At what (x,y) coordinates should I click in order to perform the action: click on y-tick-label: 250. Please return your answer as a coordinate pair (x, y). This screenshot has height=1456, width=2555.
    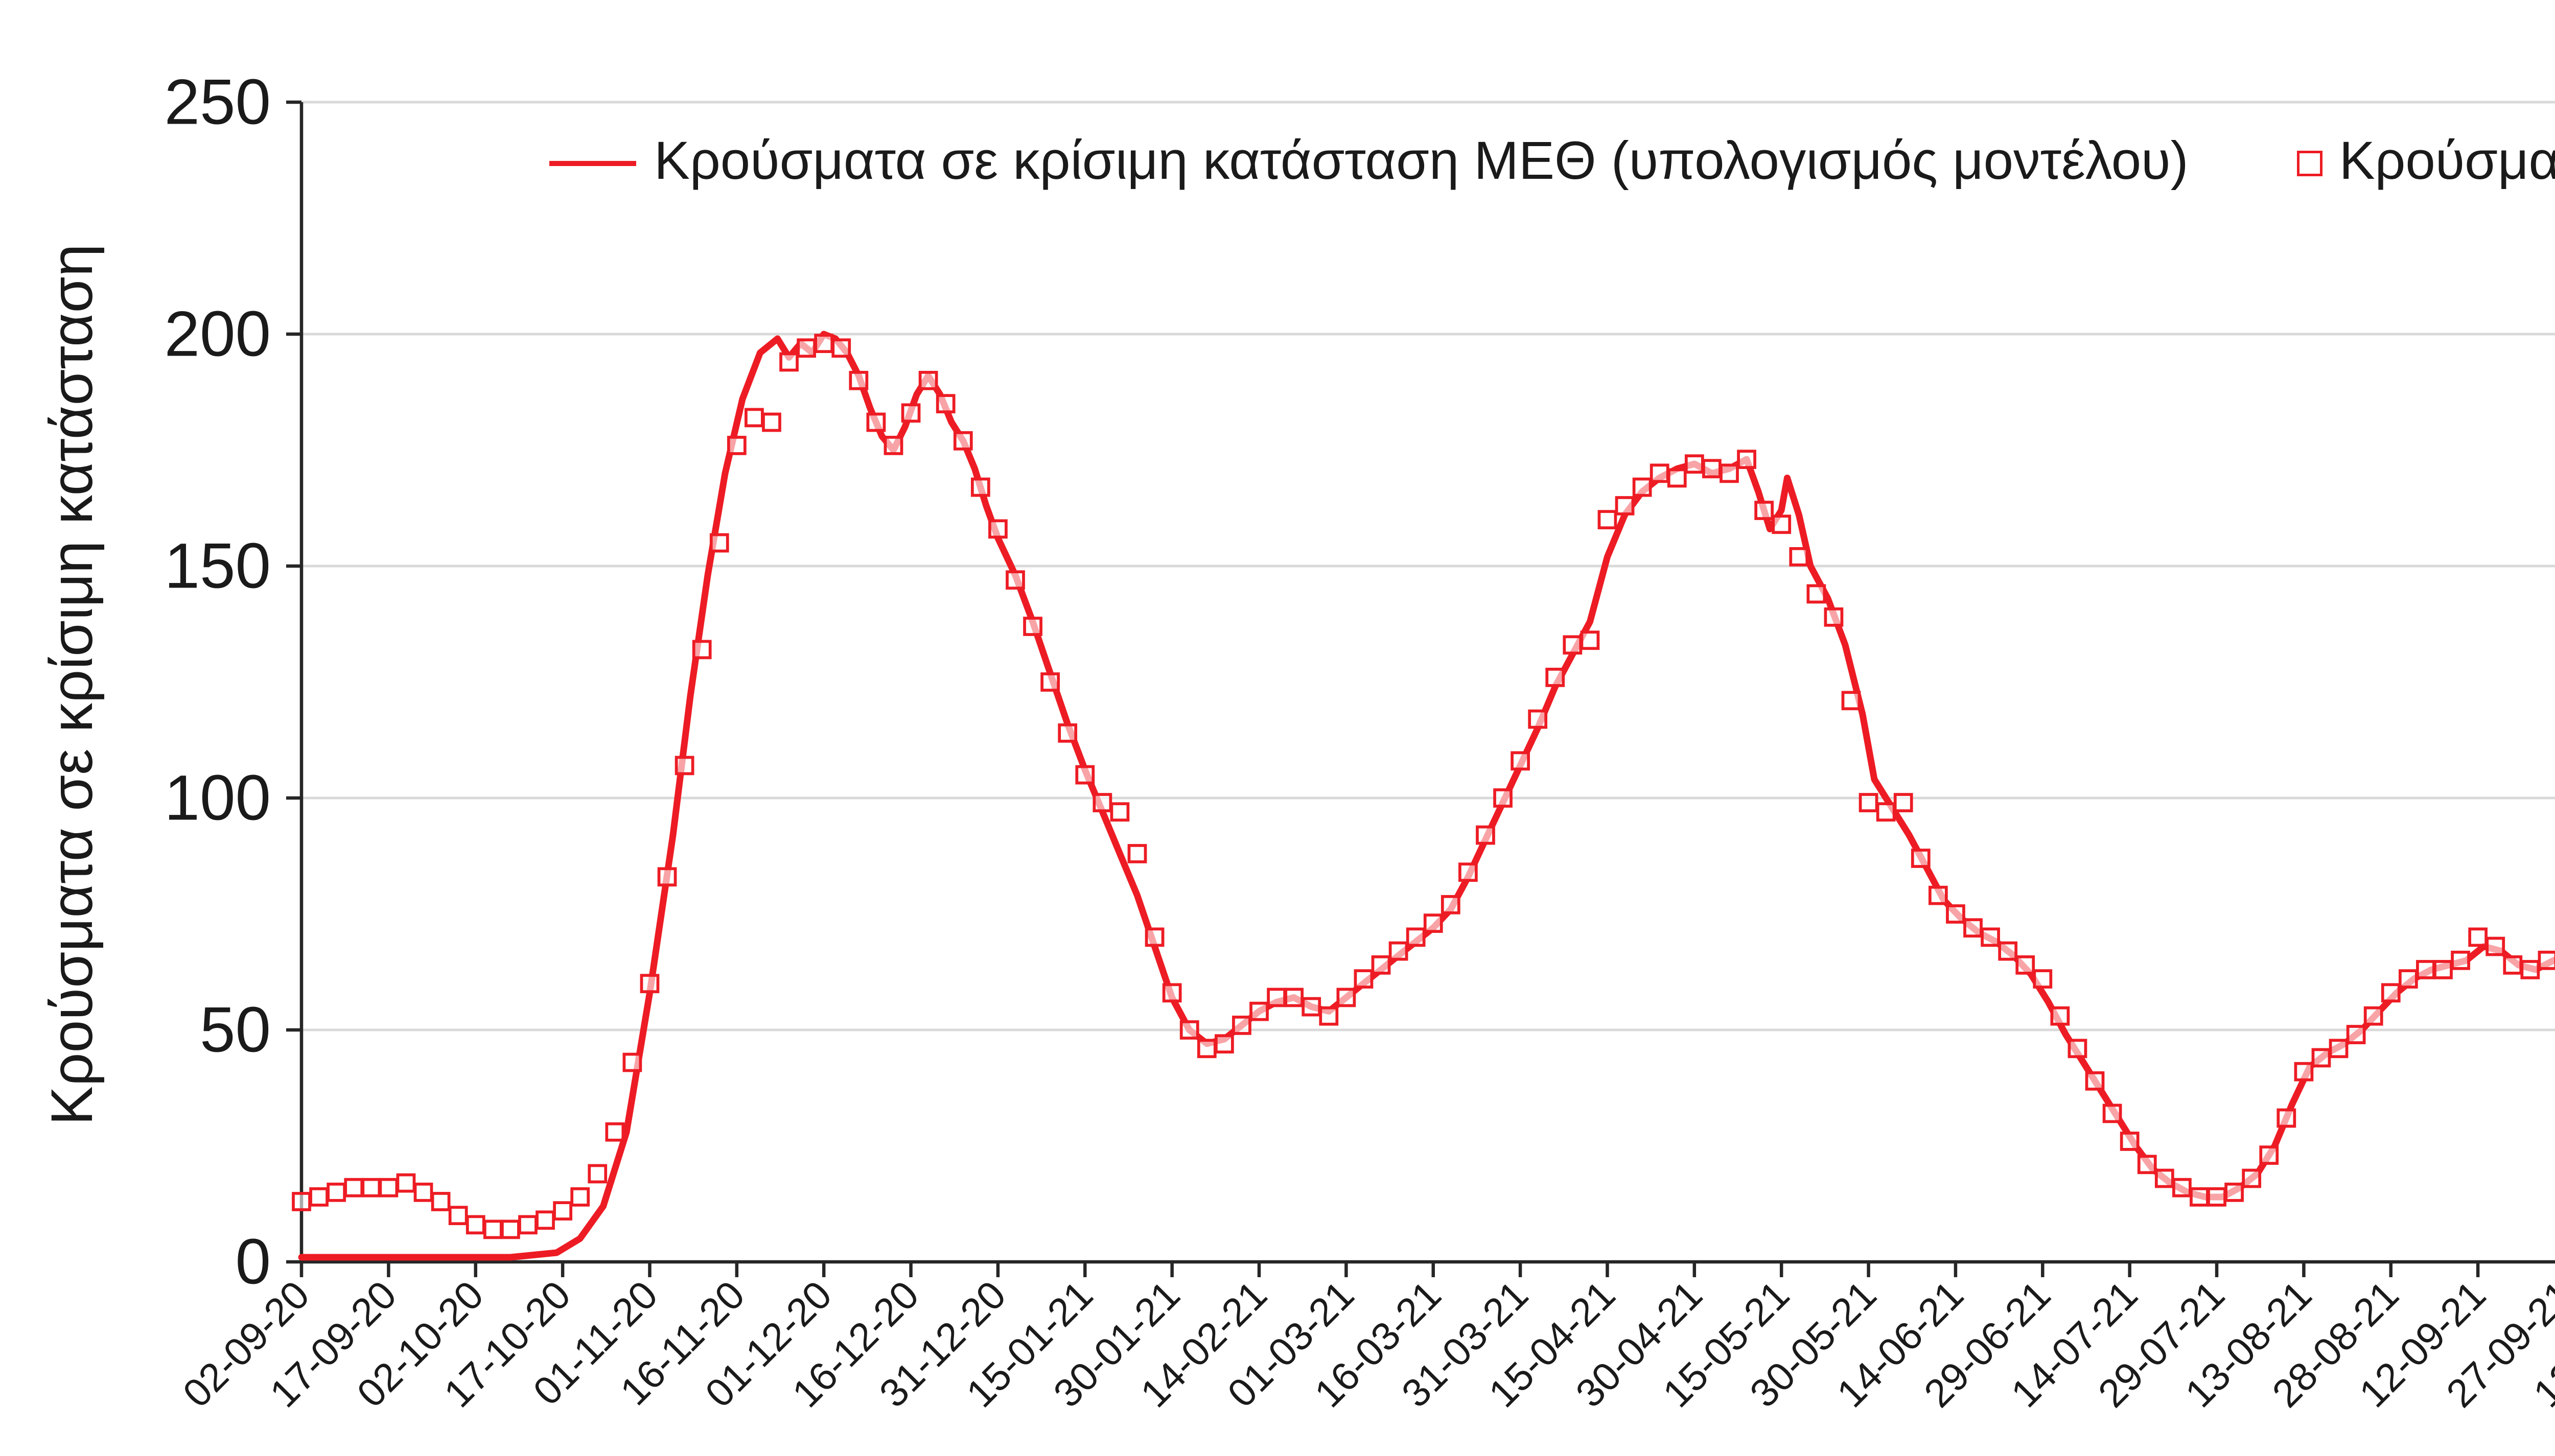
    Looking at the image, I should click on (217, 102).